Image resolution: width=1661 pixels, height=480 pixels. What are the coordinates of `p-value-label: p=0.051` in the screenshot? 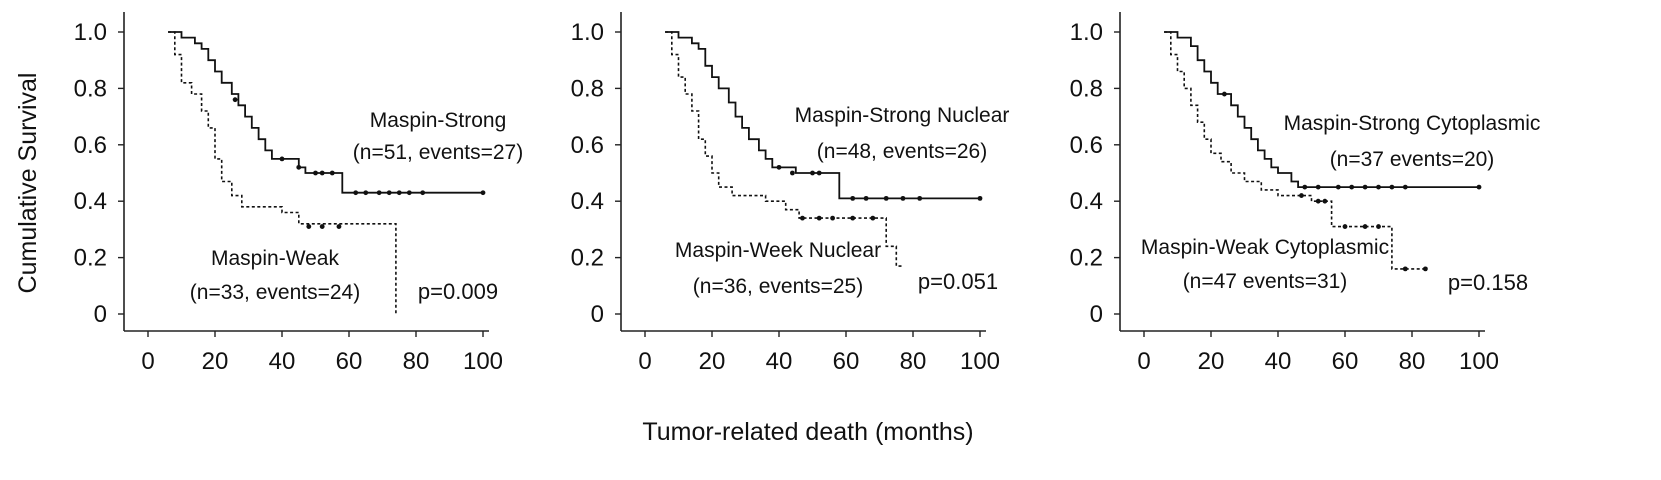 It's located at (958, 281).